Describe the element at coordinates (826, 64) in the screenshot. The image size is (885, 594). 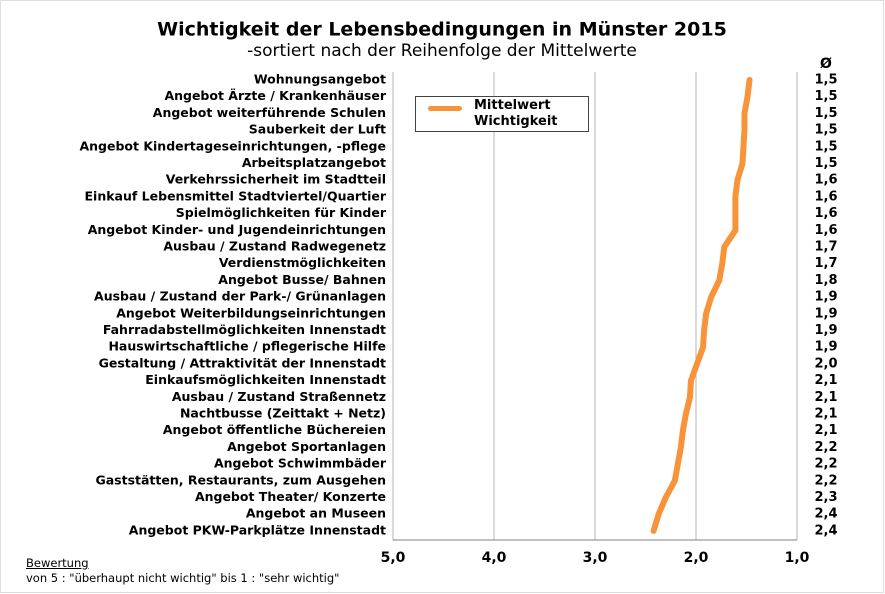
I see `value-column-header: Ø` at that location.